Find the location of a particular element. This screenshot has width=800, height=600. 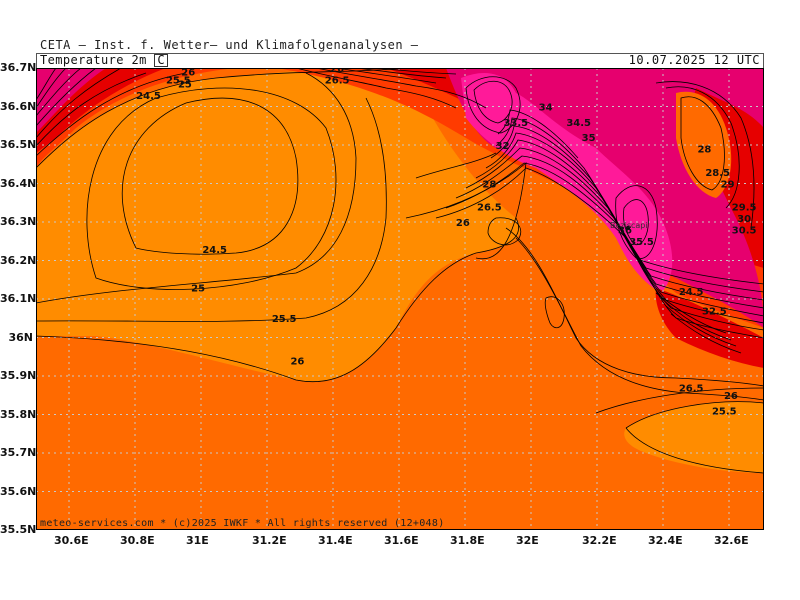

contour-label: 35 is located at coordinates (589, 138).